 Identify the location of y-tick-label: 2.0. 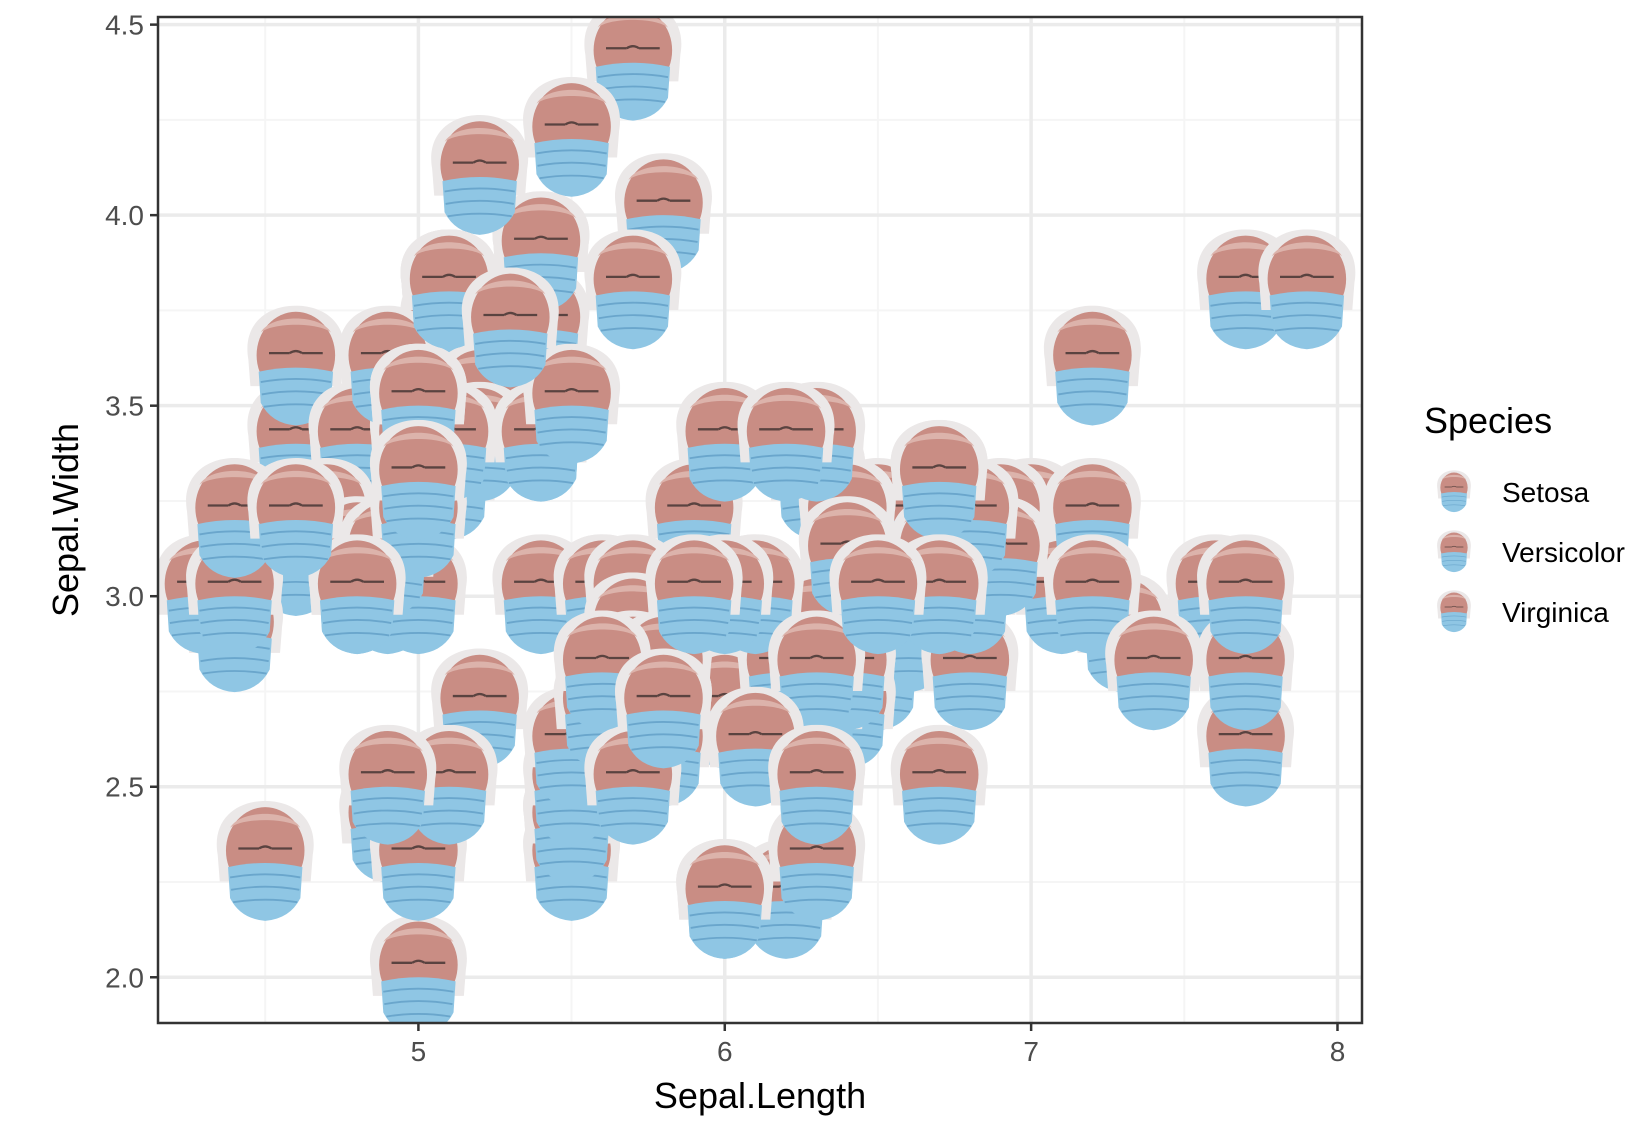
(124, 977).